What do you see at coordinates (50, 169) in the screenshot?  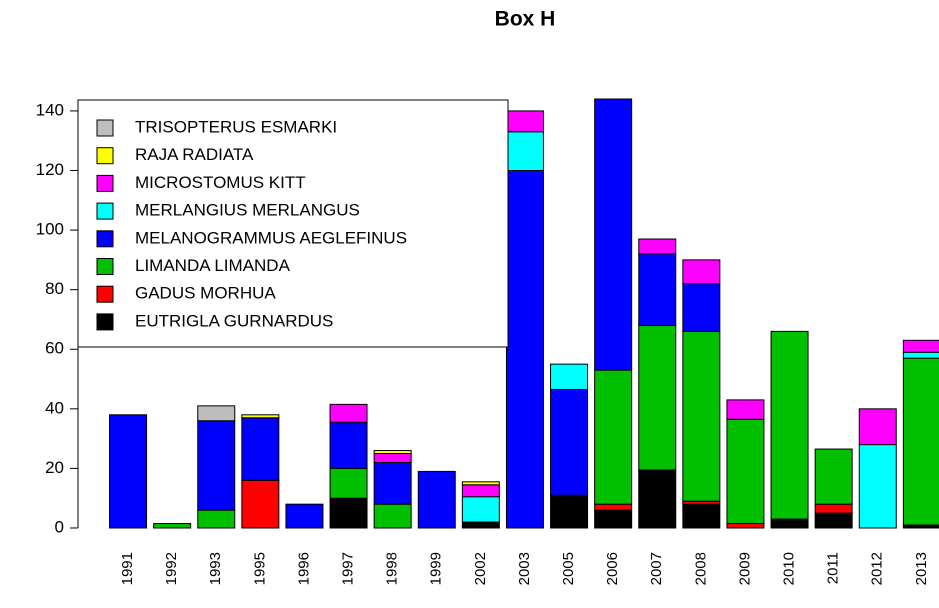 I see `y-tick-label: 120` at bounding box center [50, 169].